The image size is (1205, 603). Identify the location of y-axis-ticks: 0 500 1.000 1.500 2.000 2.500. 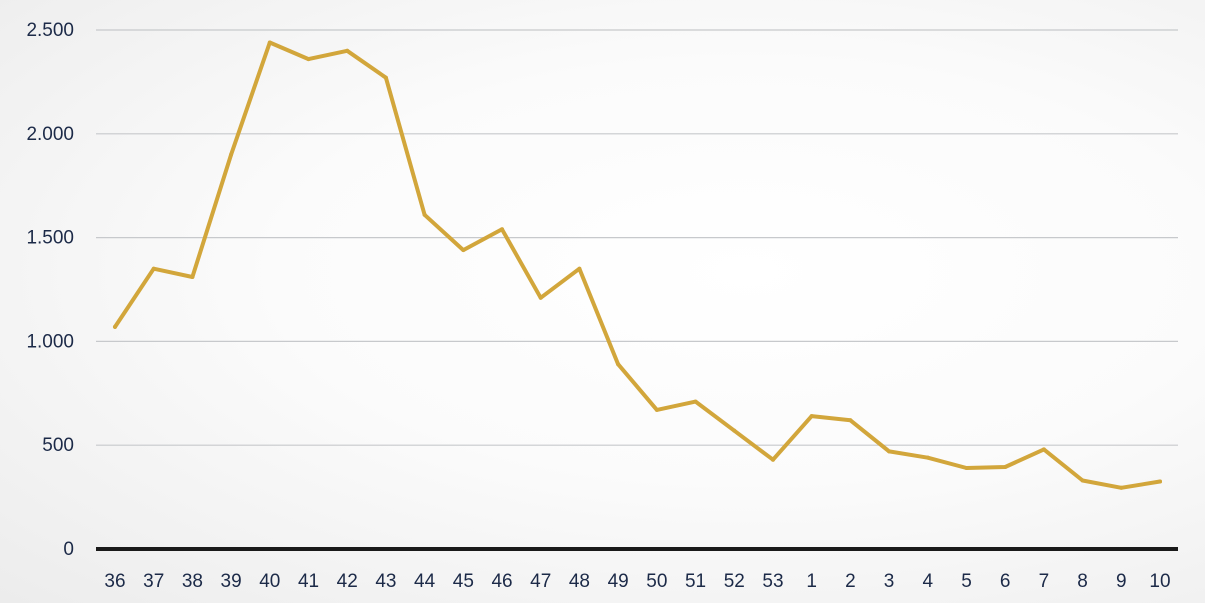
(50, 290).